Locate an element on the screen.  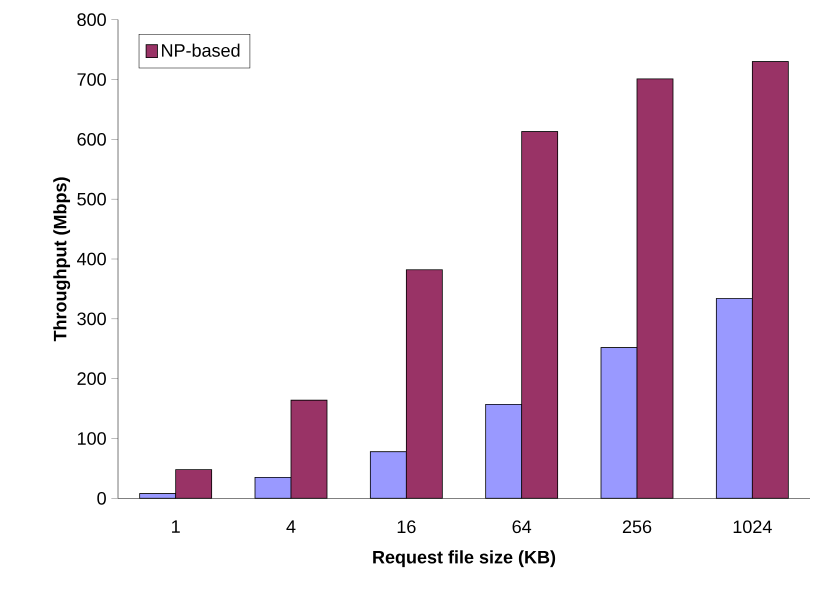
x-tick-label: 16 is located at coordinates (407, 527).